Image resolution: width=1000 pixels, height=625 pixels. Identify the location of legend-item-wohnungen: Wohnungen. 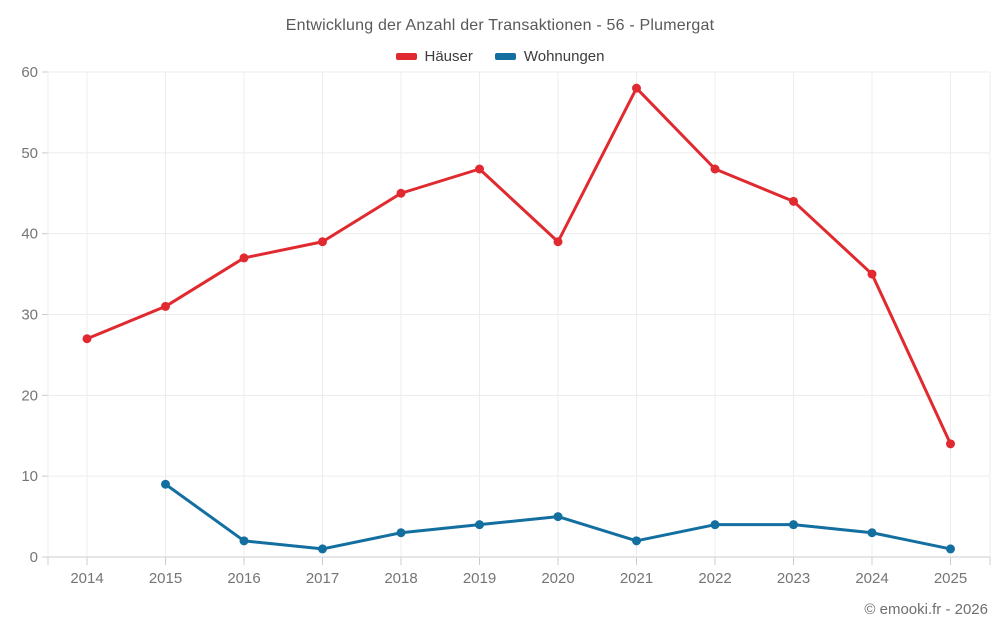
(549, 56).